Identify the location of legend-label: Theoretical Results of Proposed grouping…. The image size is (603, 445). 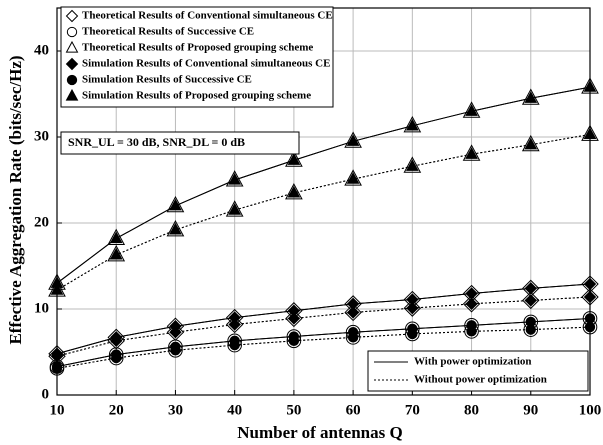
(197, 48).